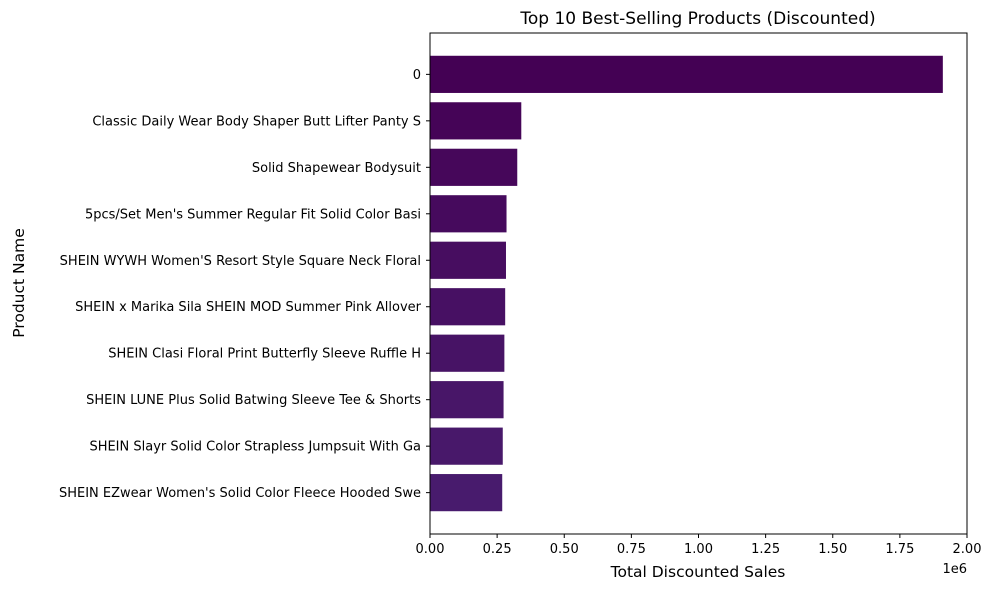 The width and height of the screenshot is (990, 594). Describe the element at coordinates (698, 572) in the screenshot. I see `x-axis-label: Total Discounted Sales` at that location.